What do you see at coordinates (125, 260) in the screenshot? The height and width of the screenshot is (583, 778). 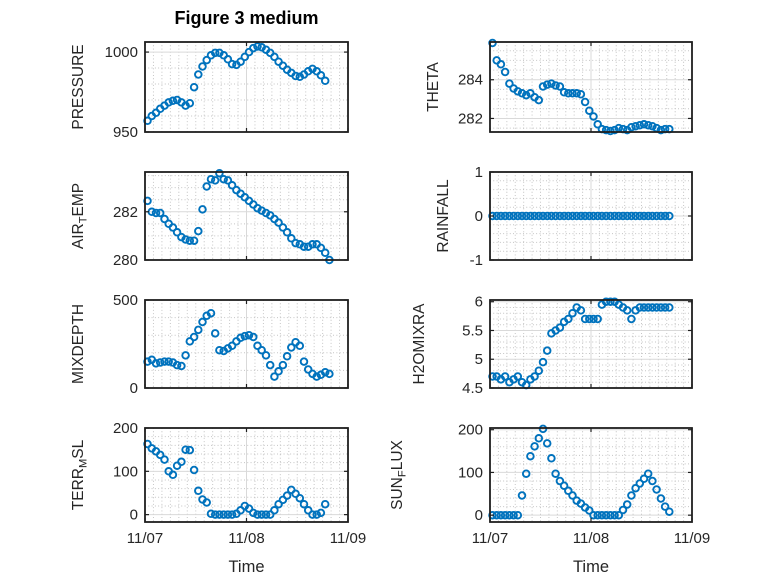 I see `y-tick-label: 280` at bounding box center [125, 260].